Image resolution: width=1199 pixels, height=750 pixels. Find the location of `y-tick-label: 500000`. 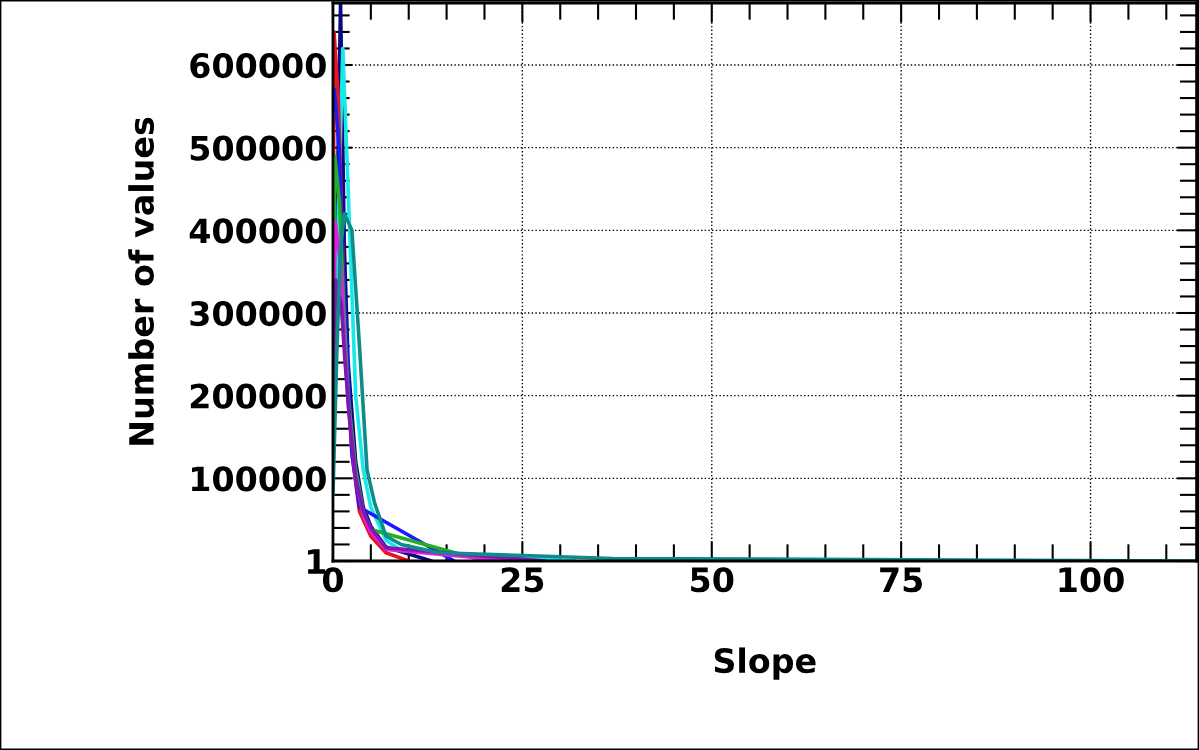

y-tick-label: 500000 is located at coordinates (258, 148).